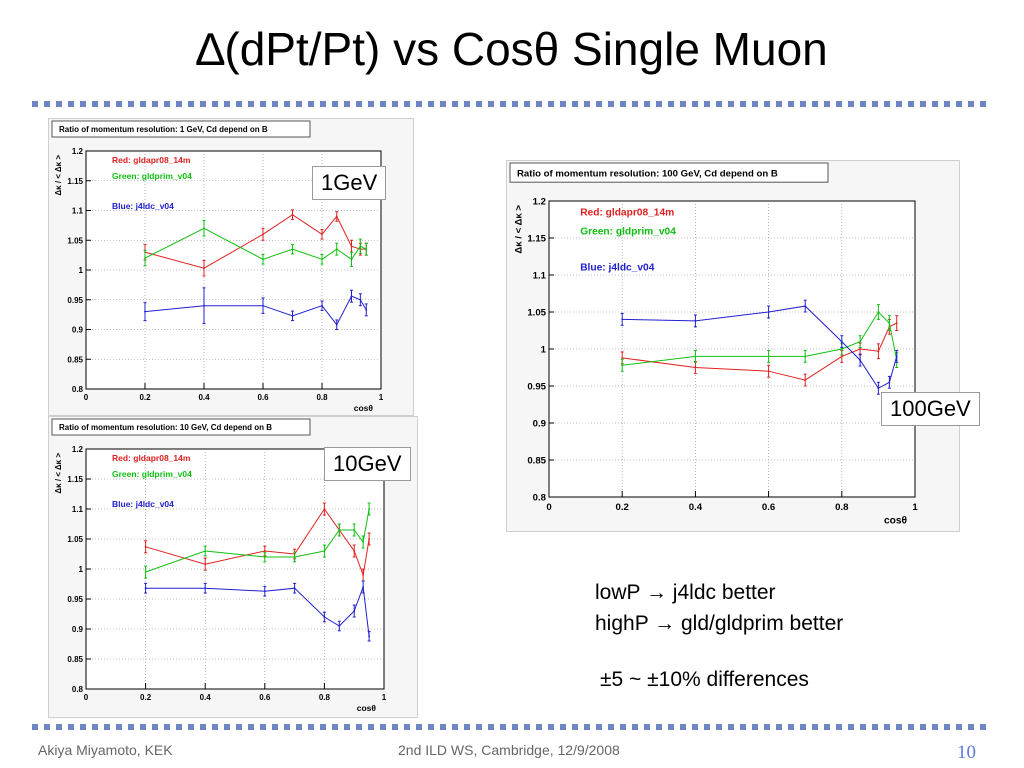  Describe the element at coordinates (704, 679) in the screenshot. I see `differences-note: ±5 ~ ±10% differences` at that location.